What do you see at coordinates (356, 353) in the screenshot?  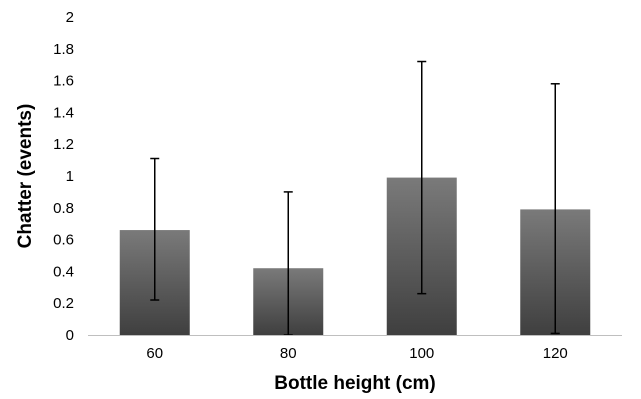 I see `x-axis-tick-labels: 60 80 100 120` at bounding box center [356, 353].